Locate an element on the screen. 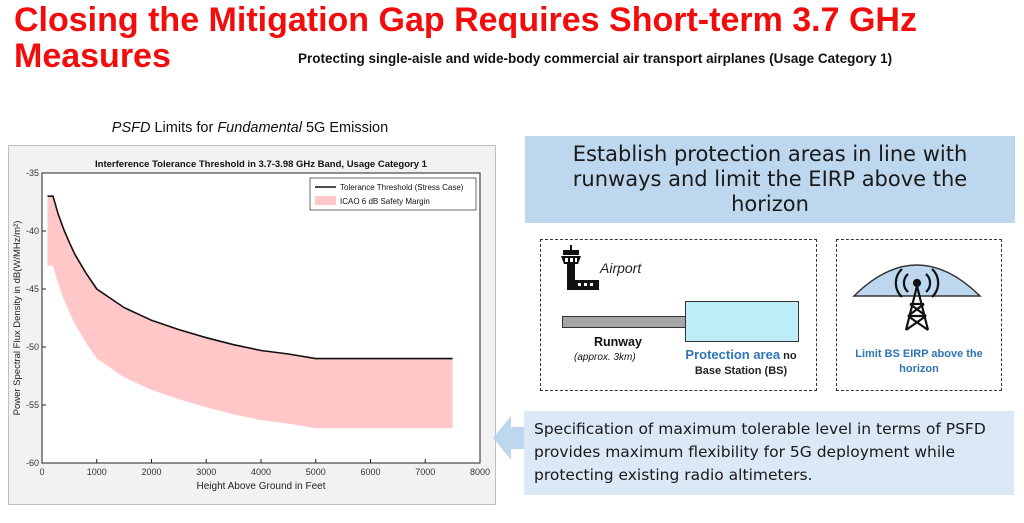  x-tick-label: 7000 is located at coordinates (425, 472).